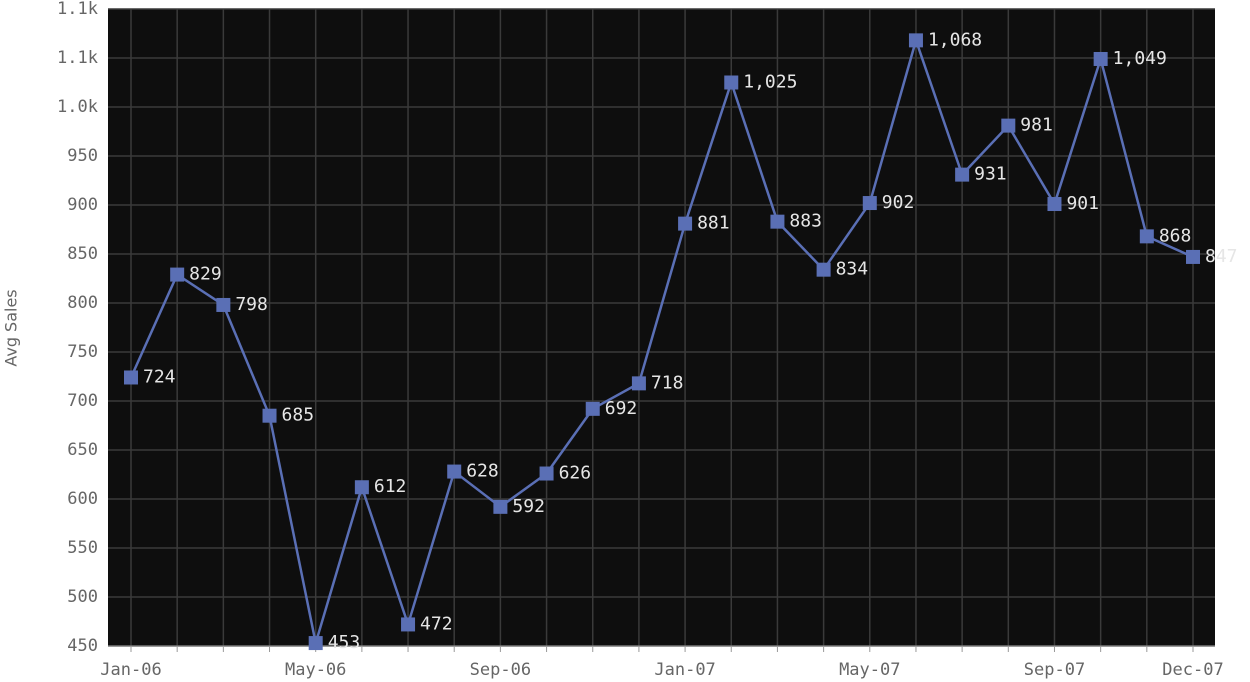 This screenshot has height=682, width=1250. I want to click on x-tick-label: Jan-06, so click(130, 670).